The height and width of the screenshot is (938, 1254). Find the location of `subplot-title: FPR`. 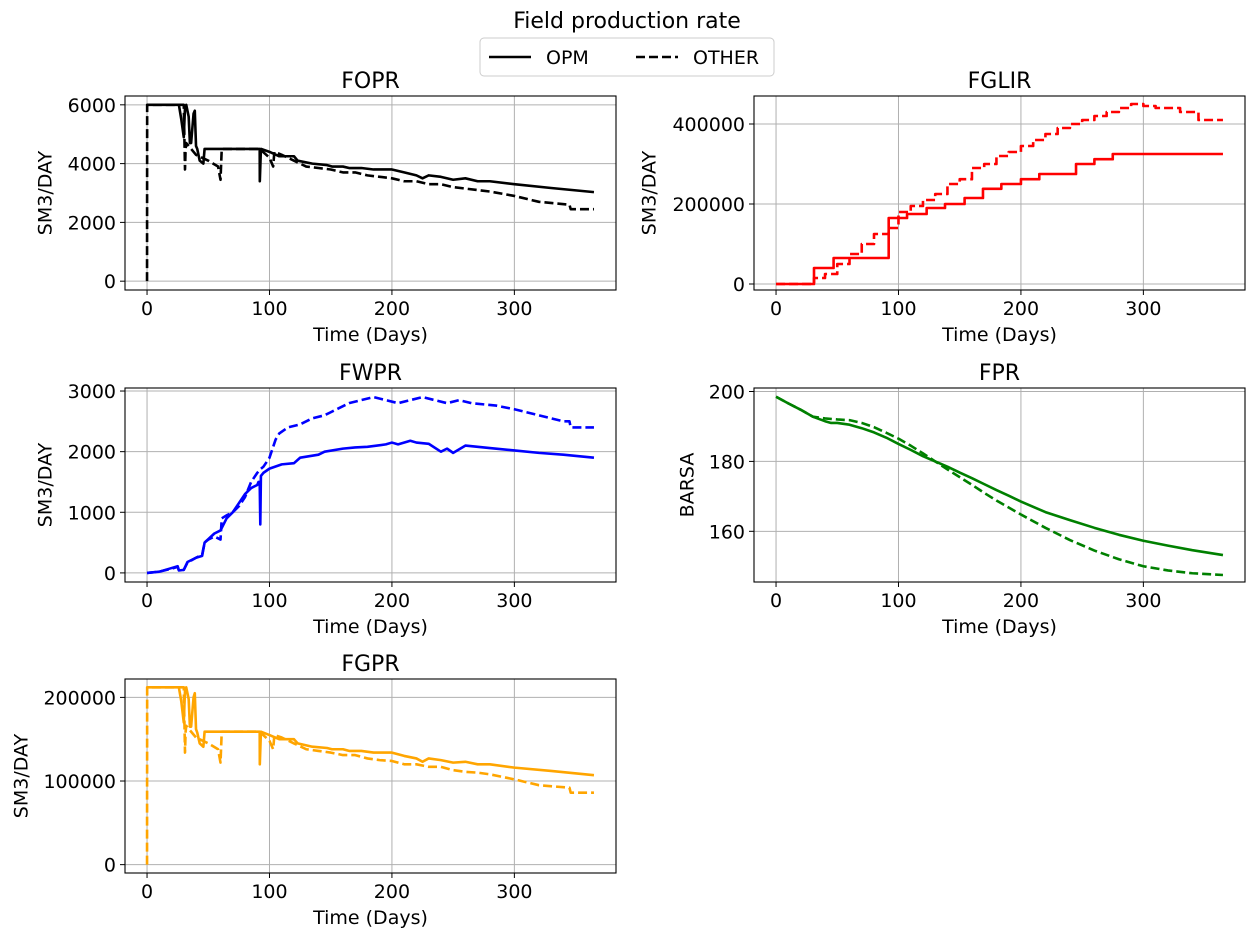

subplot-title: FPR is located at coordinates (999, 373).